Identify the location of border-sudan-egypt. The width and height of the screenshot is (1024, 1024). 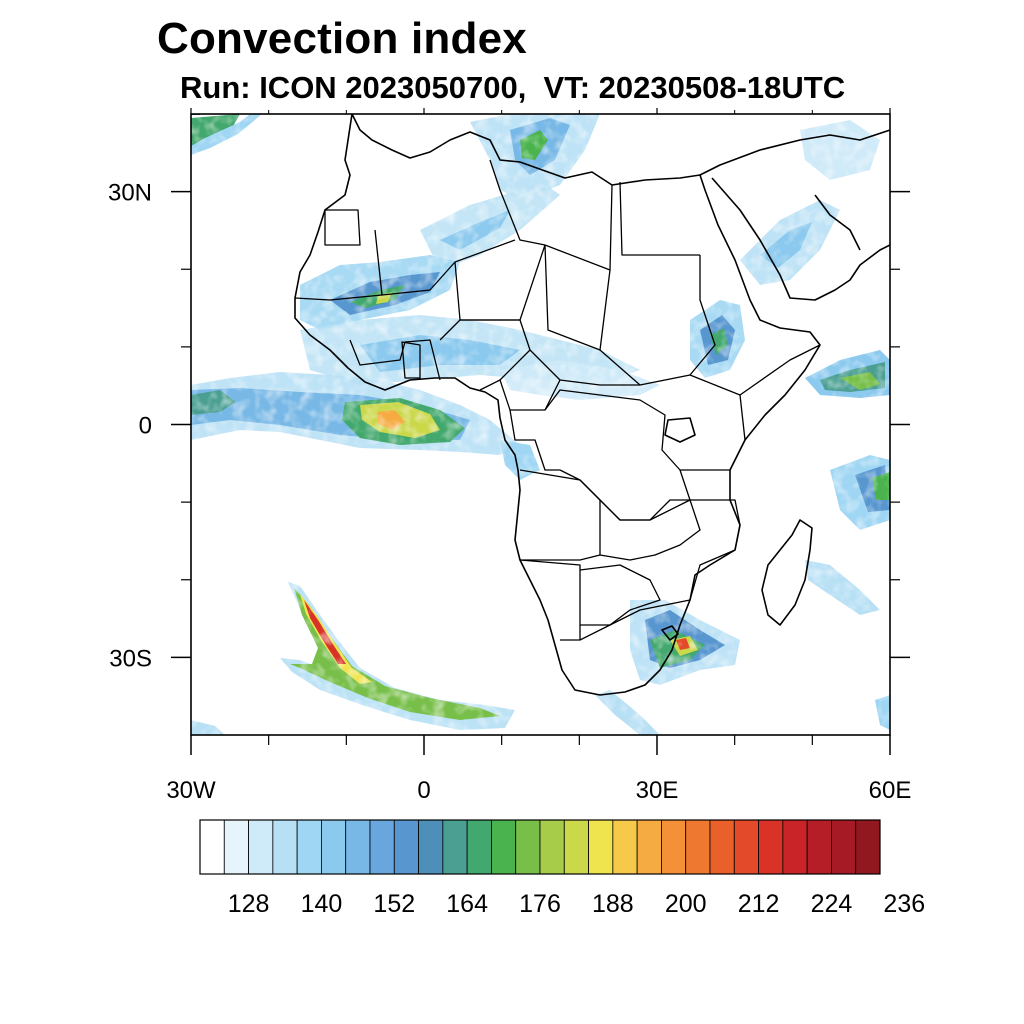
(659, 218).